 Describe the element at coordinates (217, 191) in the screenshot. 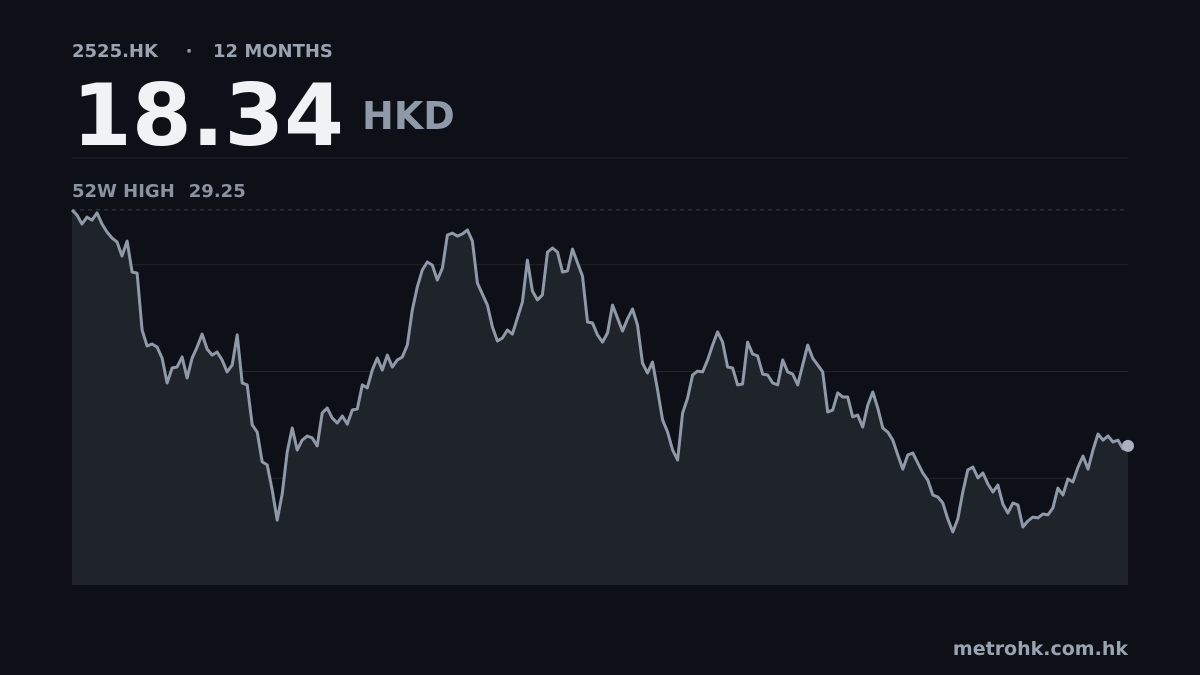

I see `high-value: 29.25` at that location.